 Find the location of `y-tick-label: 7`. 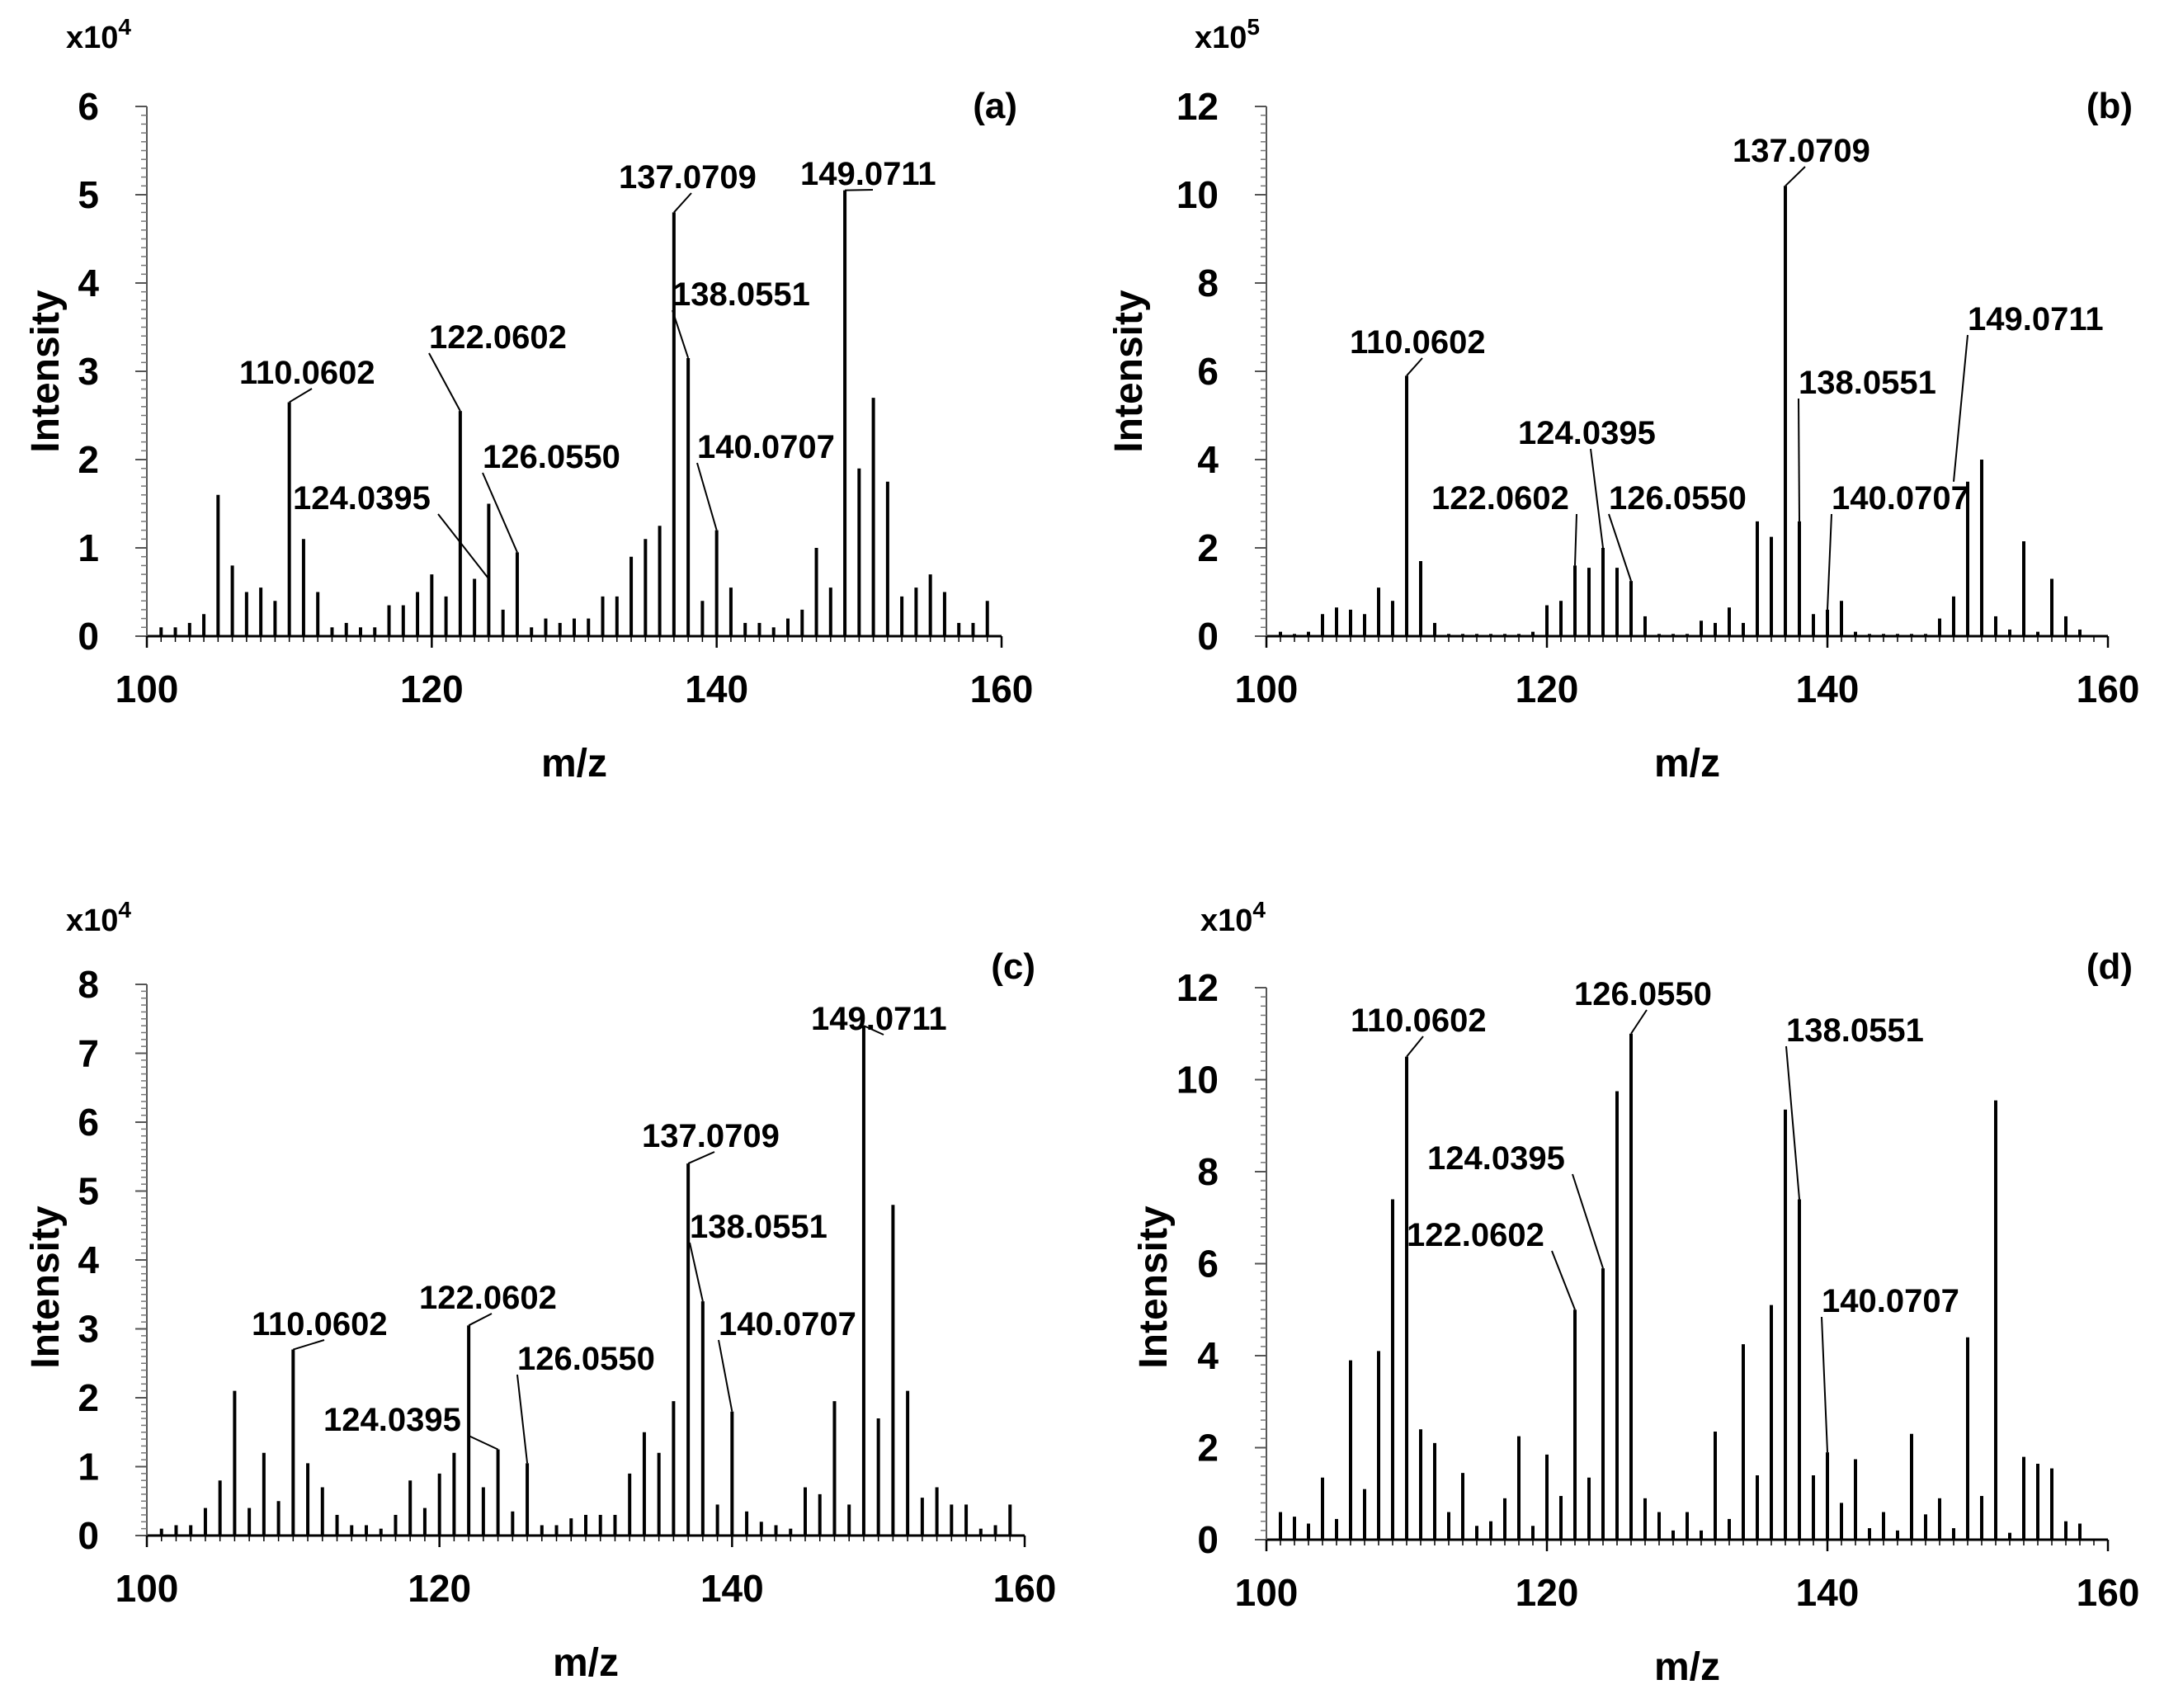

y-tick-label: 7 is located at coordinates (88, 1053).